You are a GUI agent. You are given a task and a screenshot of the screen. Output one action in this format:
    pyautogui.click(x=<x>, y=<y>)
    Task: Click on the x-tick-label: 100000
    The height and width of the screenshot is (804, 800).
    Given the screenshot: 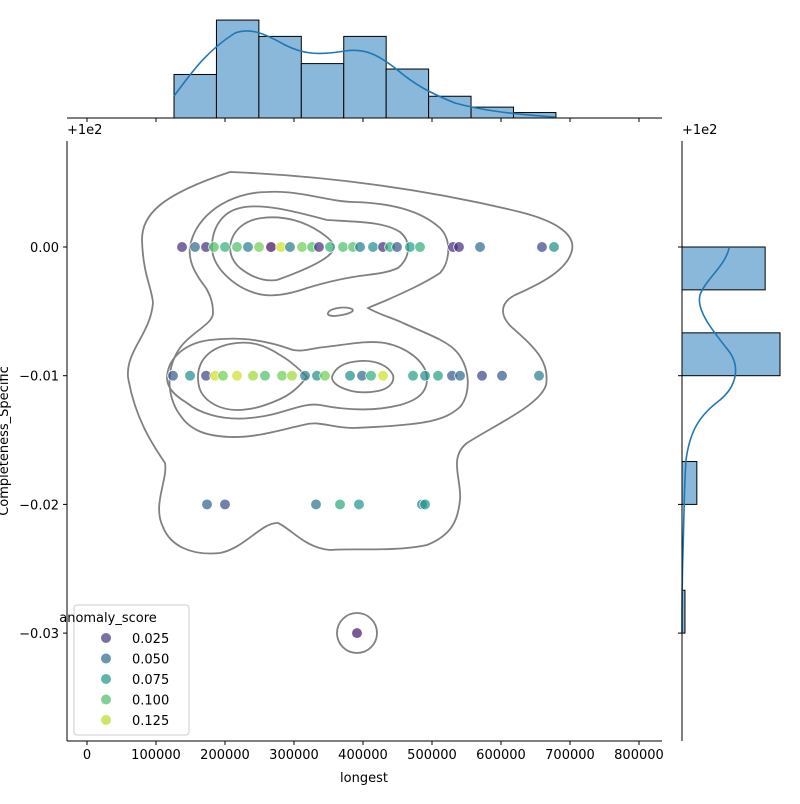 What is the action you would take?
    pyautogui.click(x=156, y=755)
    